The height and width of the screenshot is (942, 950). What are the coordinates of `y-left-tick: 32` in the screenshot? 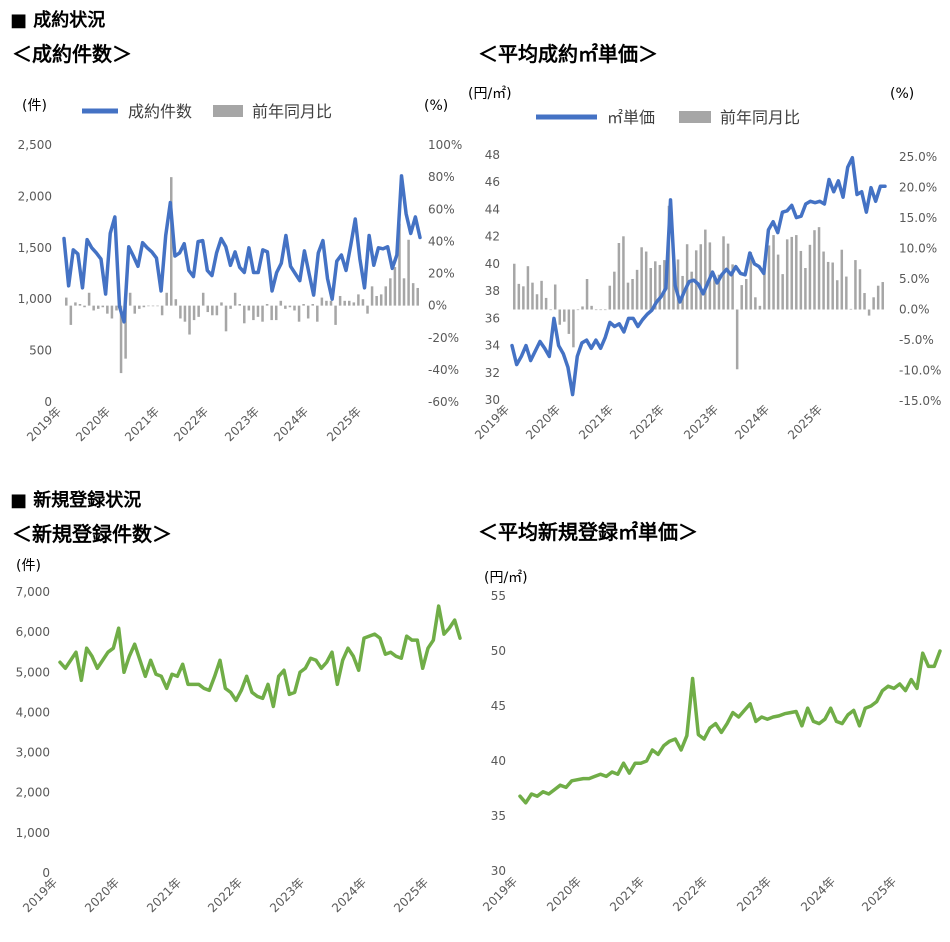 It's located at (492, 373).